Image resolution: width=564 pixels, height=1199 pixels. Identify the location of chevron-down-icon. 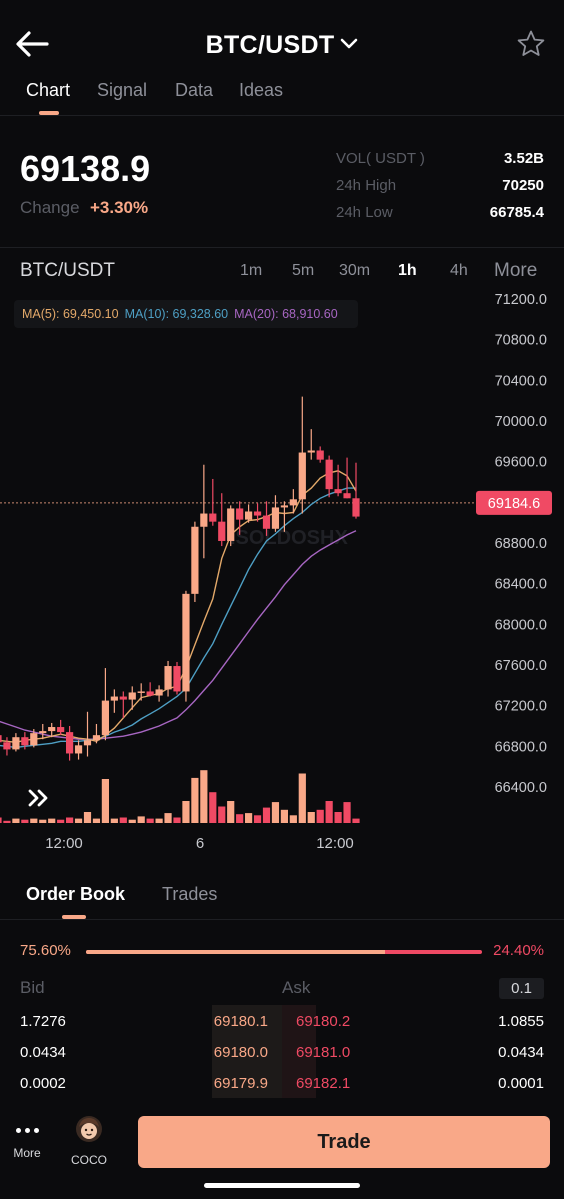
(349, 42).